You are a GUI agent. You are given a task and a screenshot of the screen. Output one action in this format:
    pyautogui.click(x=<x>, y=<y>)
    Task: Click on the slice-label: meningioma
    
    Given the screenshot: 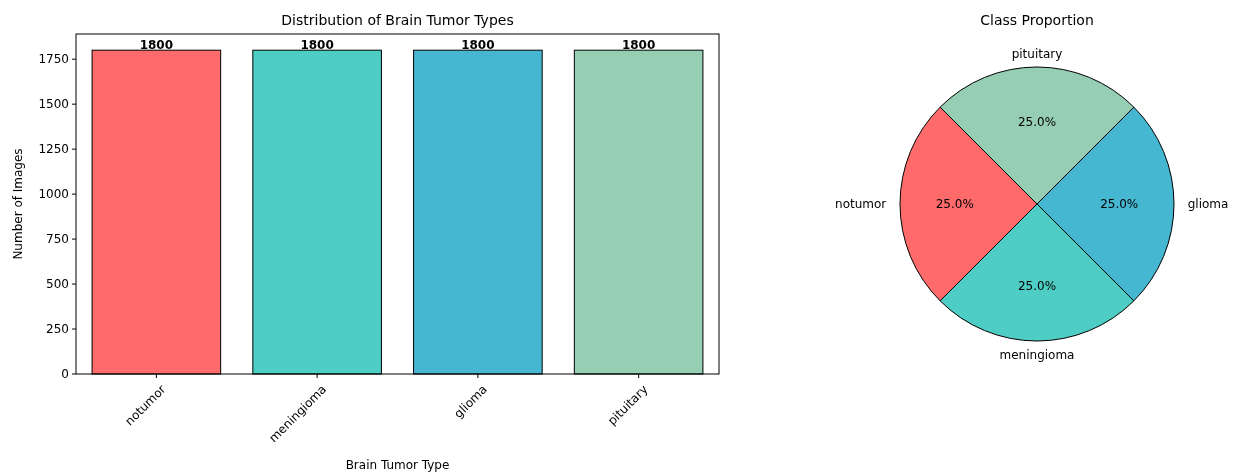 What is the action you would take?
    pyautogui.click(x=1037, y=354)
    